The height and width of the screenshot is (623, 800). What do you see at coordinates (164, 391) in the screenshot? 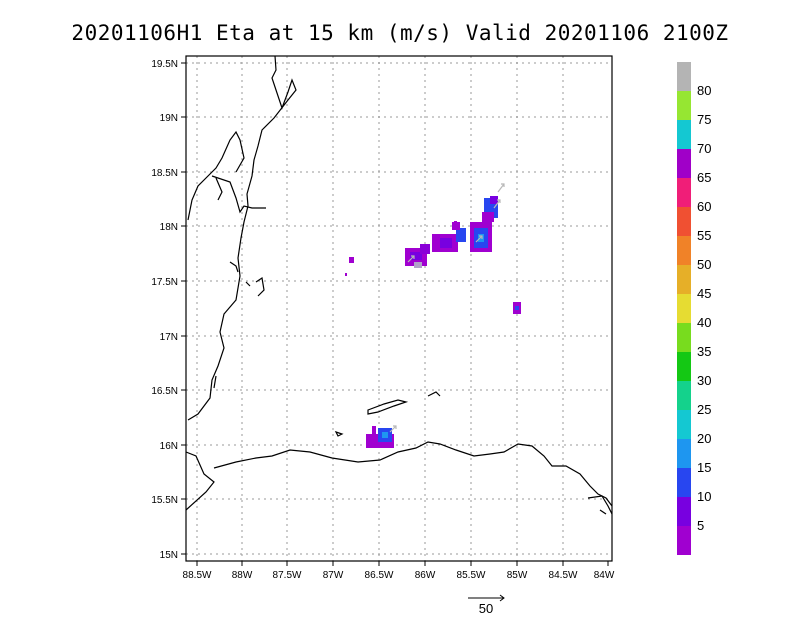
I see `lat-tick-label: 16.5N` at bounding box center [164, 391].